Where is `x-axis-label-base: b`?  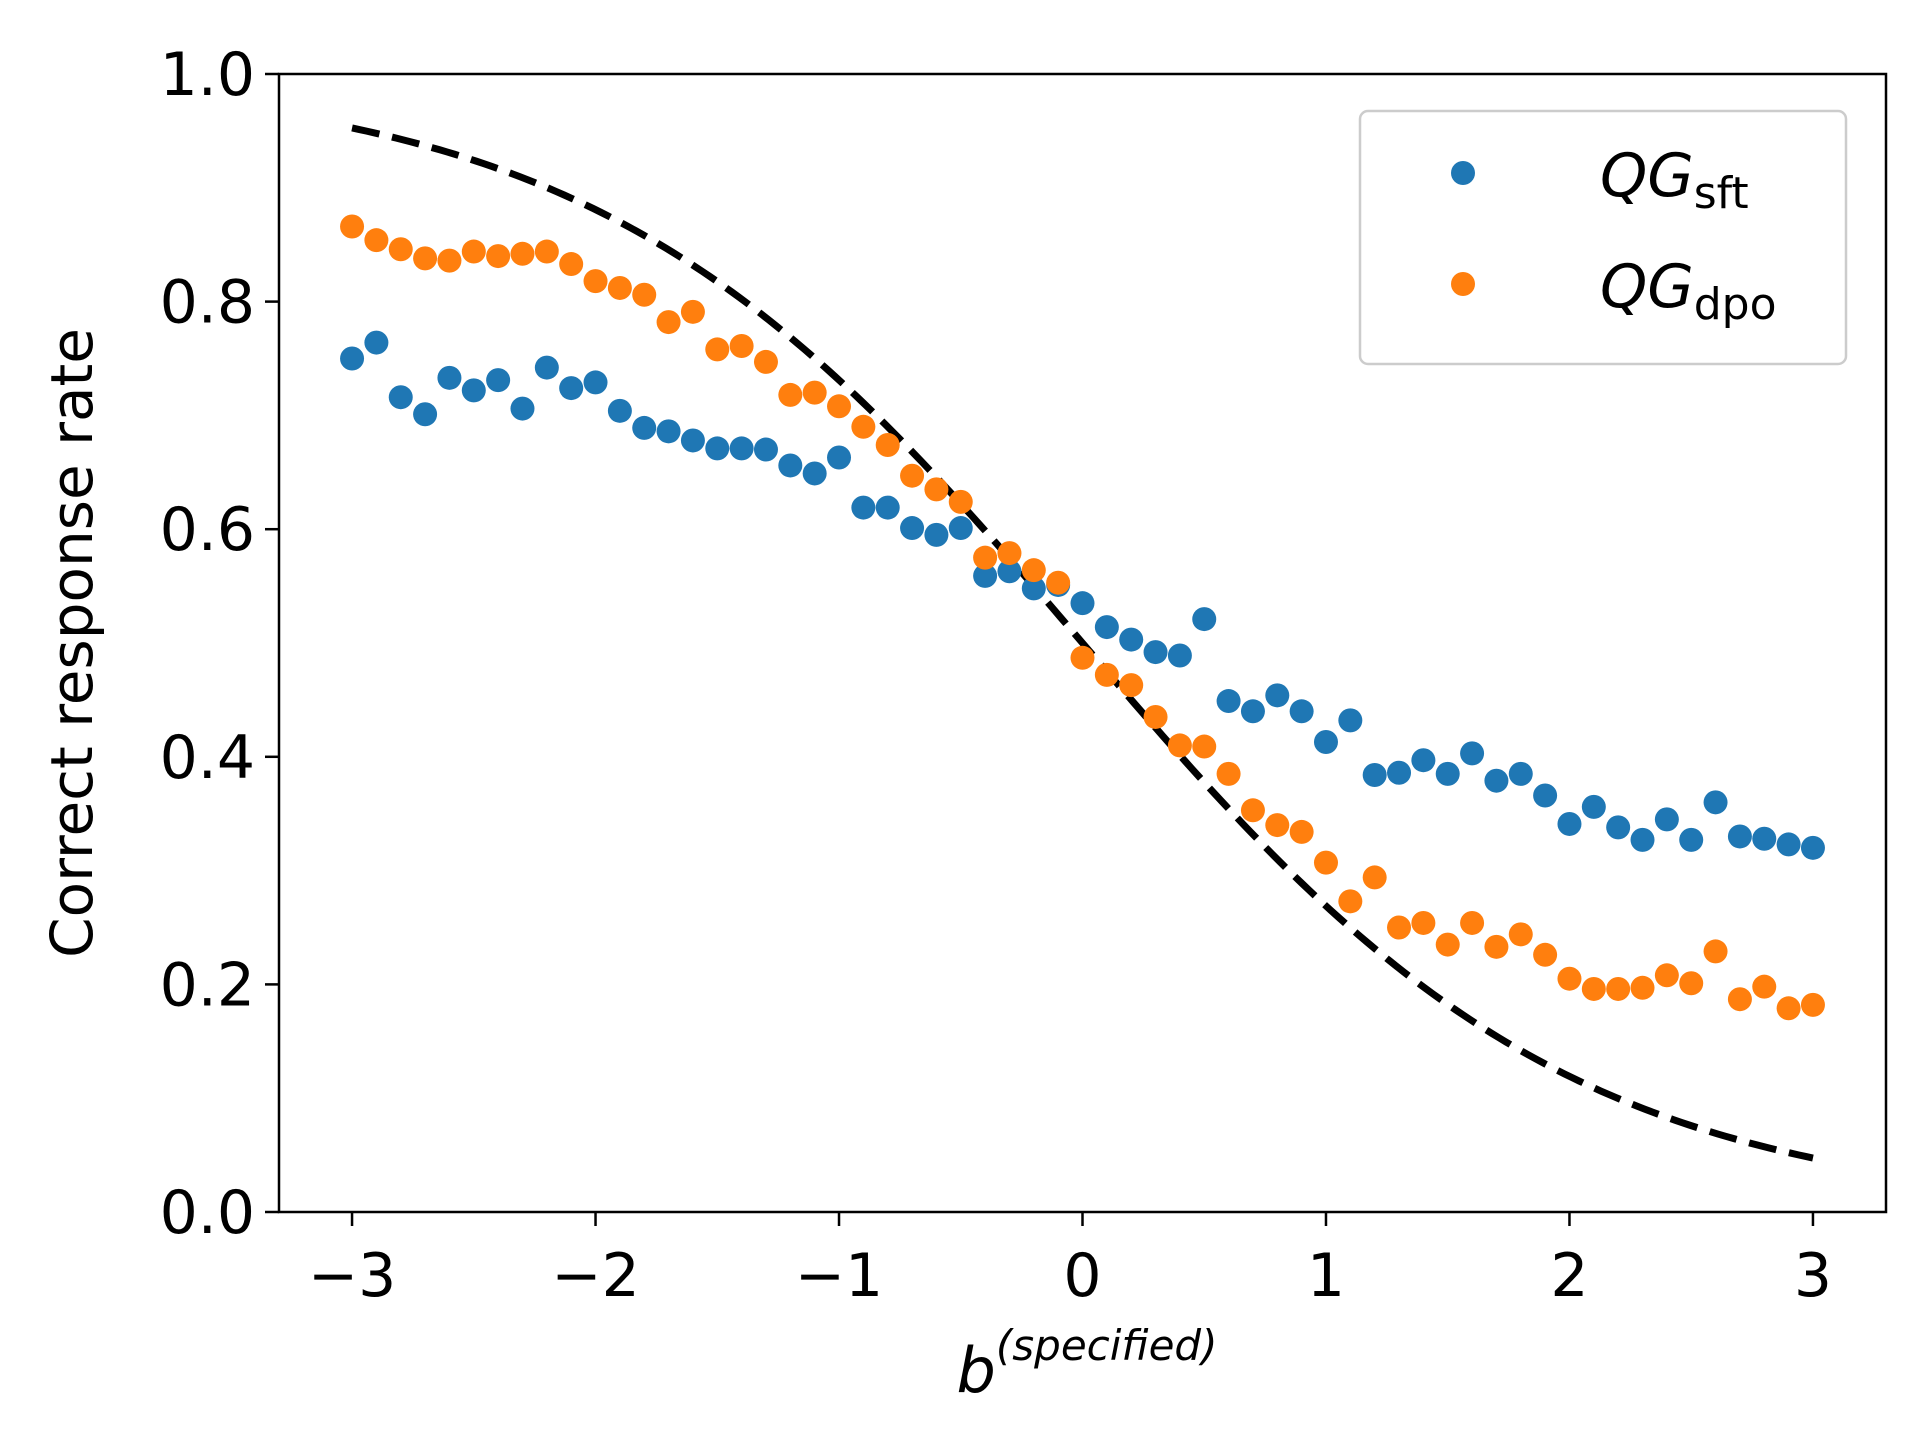 x-axis-label-base: b is located at coordinates (976, 1370).